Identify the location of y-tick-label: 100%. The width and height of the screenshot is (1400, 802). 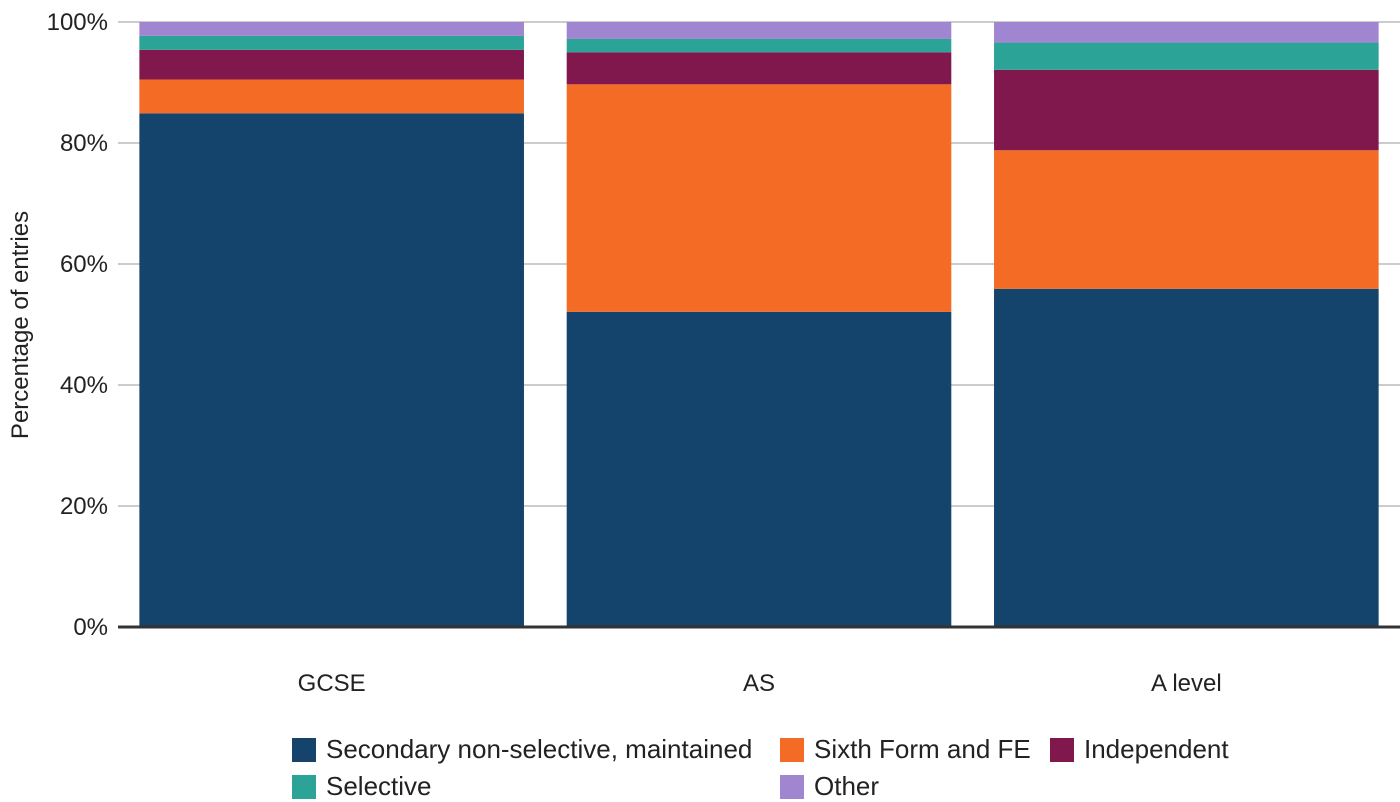
(77, 22).